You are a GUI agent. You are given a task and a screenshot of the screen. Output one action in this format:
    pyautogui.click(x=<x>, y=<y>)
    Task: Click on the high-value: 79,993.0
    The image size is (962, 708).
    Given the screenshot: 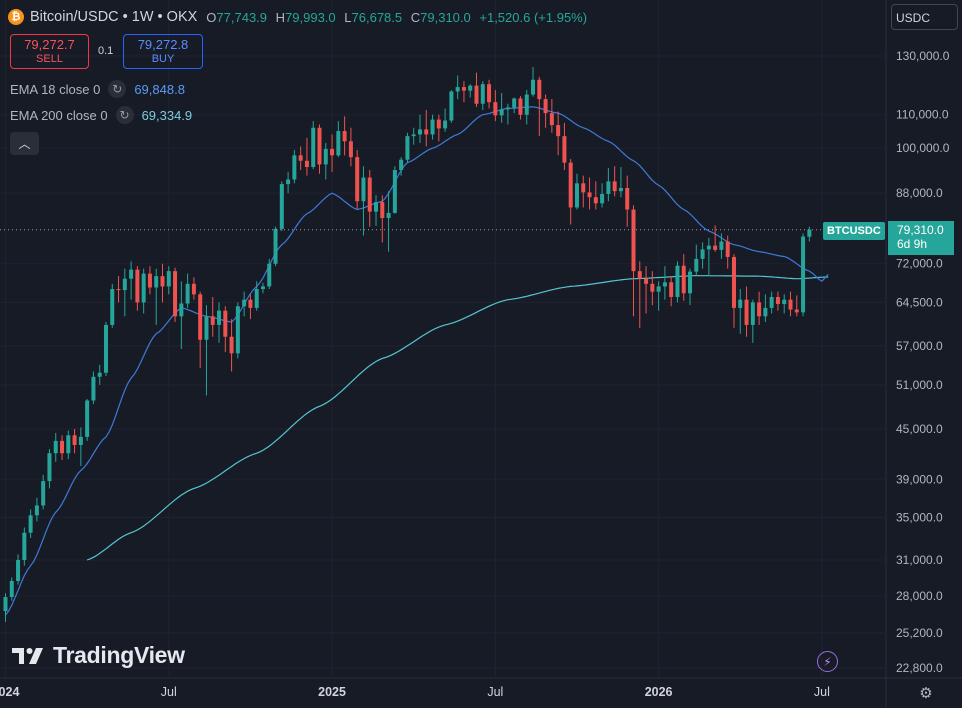 What is the action you would take?
    pyautogui.click(x=310, y=17)
    